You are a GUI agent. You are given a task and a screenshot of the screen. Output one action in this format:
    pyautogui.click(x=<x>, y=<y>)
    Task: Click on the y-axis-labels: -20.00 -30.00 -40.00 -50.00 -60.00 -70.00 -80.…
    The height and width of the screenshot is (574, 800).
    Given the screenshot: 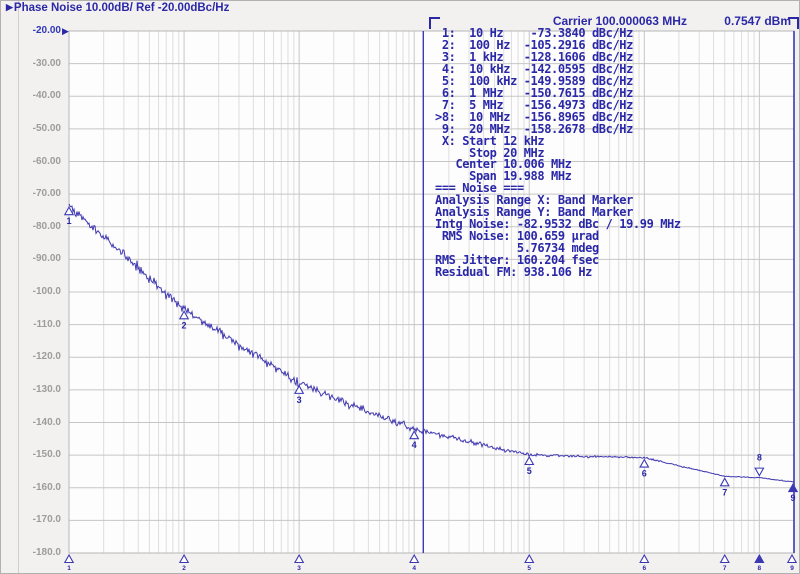 What is the action you would take?
    pyautogui.click(x=32, y=287)
    